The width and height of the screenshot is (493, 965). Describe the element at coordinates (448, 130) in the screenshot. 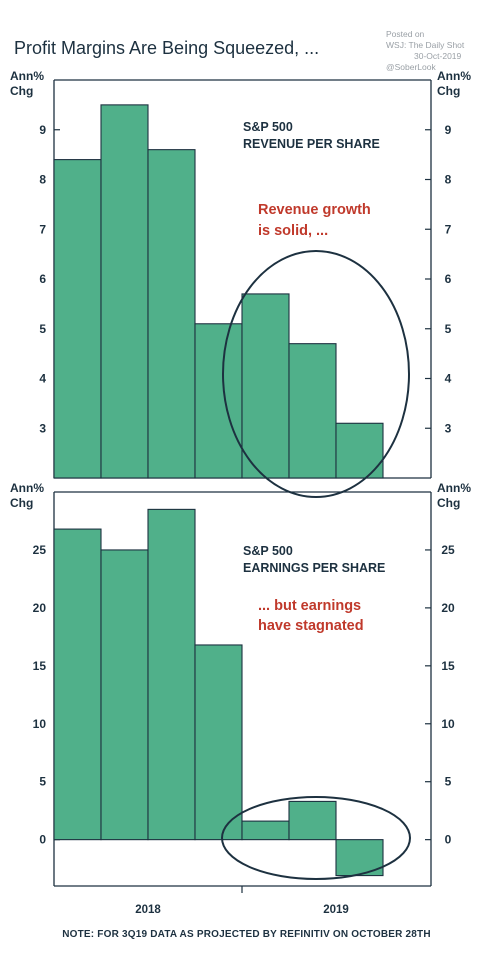

I see `y-tick-label-right: 9` at that location.